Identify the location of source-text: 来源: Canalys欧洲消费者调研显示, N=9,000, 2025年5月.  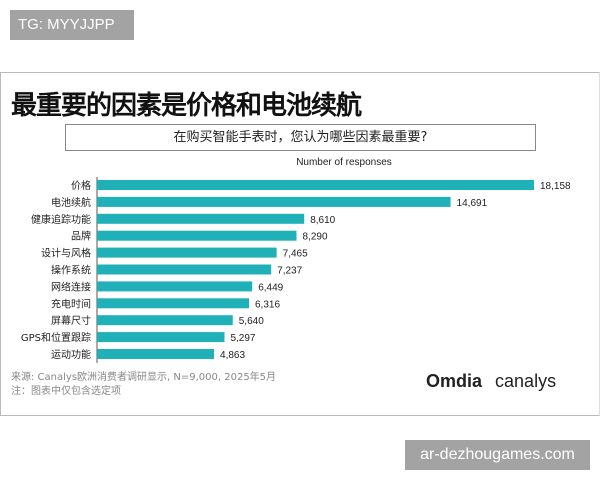
(144, 377).